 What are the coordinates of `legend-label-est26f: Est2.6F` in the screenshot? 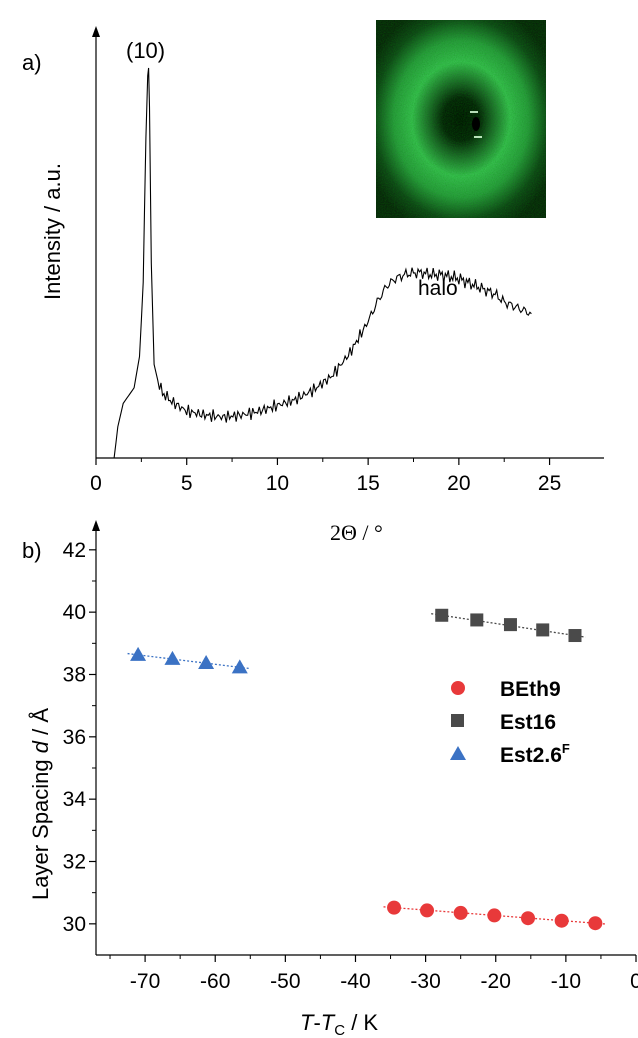 It's located at (535, 754).